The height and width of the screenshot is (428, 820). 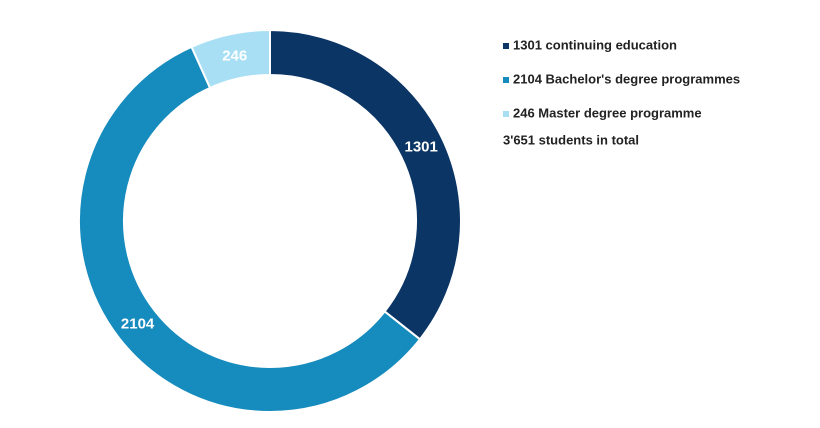 I want to click on data-label: 2104, so click(x=138, y=323).